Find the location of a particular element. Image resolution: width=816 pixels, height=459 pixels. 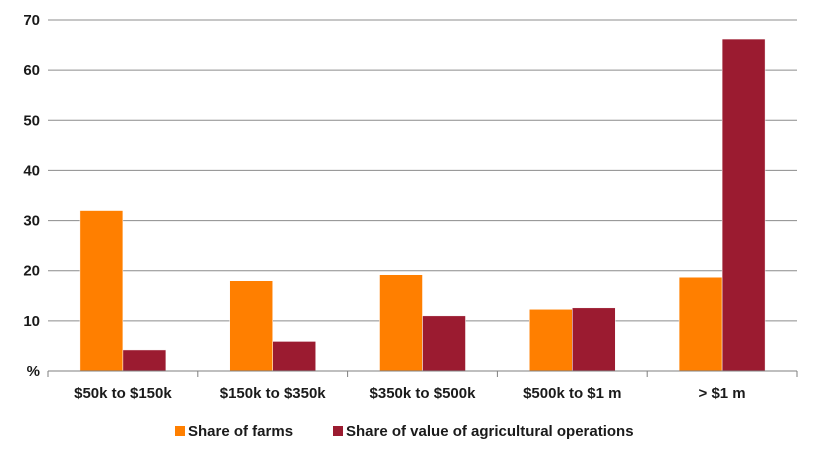

legend-label: Share of farms is located at coordinates (240, 431).